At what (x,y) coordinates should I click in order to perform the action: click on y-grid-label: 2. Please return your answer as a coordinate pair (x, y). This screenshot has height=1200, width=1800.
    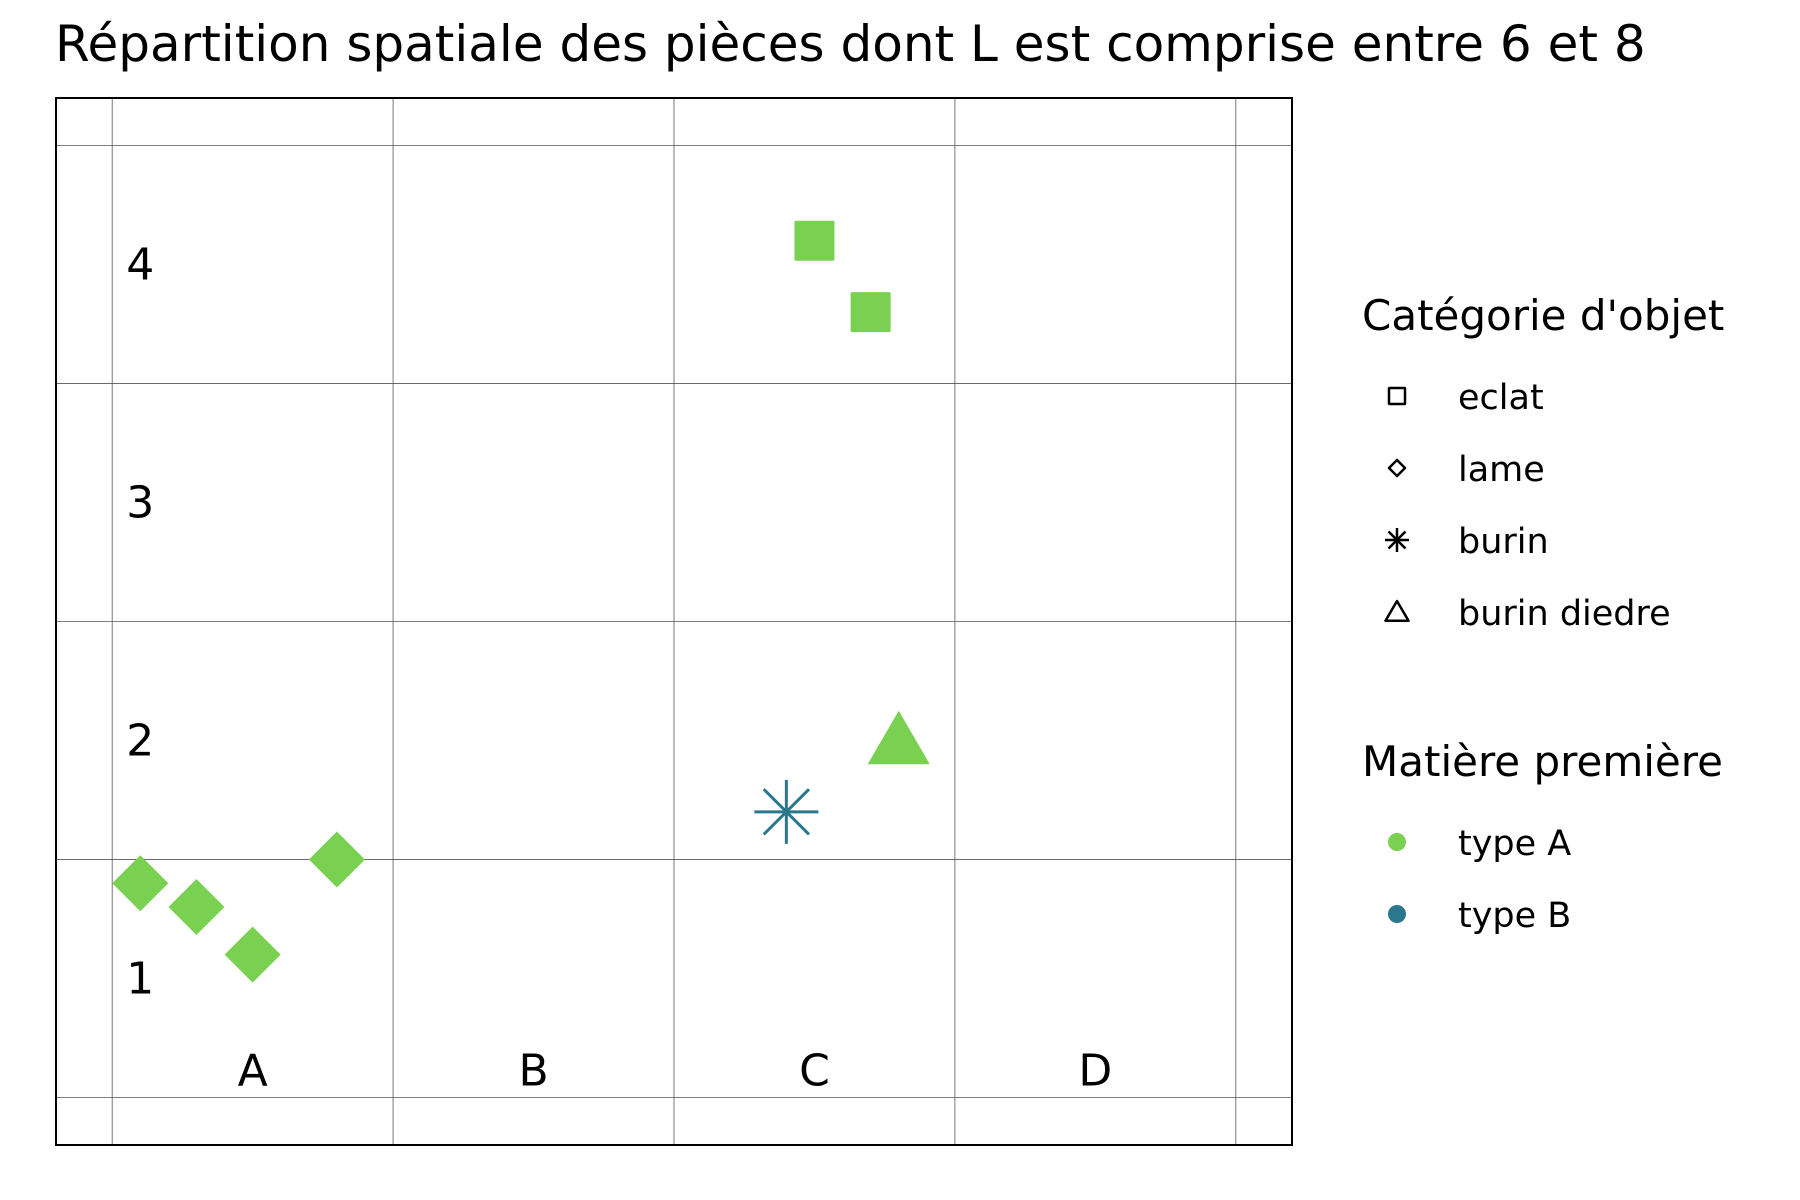
    Looking at the image, I should click on (140, 740).